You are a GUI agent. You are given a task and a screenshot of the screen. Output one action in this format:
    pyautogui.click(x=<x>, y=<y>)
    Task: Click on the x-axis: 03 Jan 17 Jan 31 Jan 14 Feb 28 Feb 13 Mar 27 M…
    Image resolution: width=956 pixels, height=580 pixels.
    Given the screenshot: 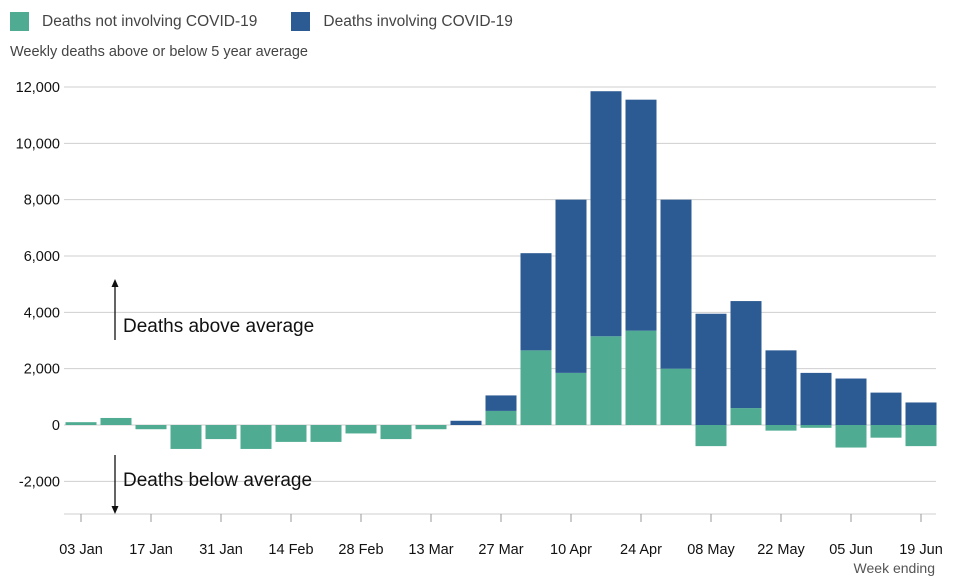 What is the action you would take?
    pyautogui.click(x=501, y=535)
    